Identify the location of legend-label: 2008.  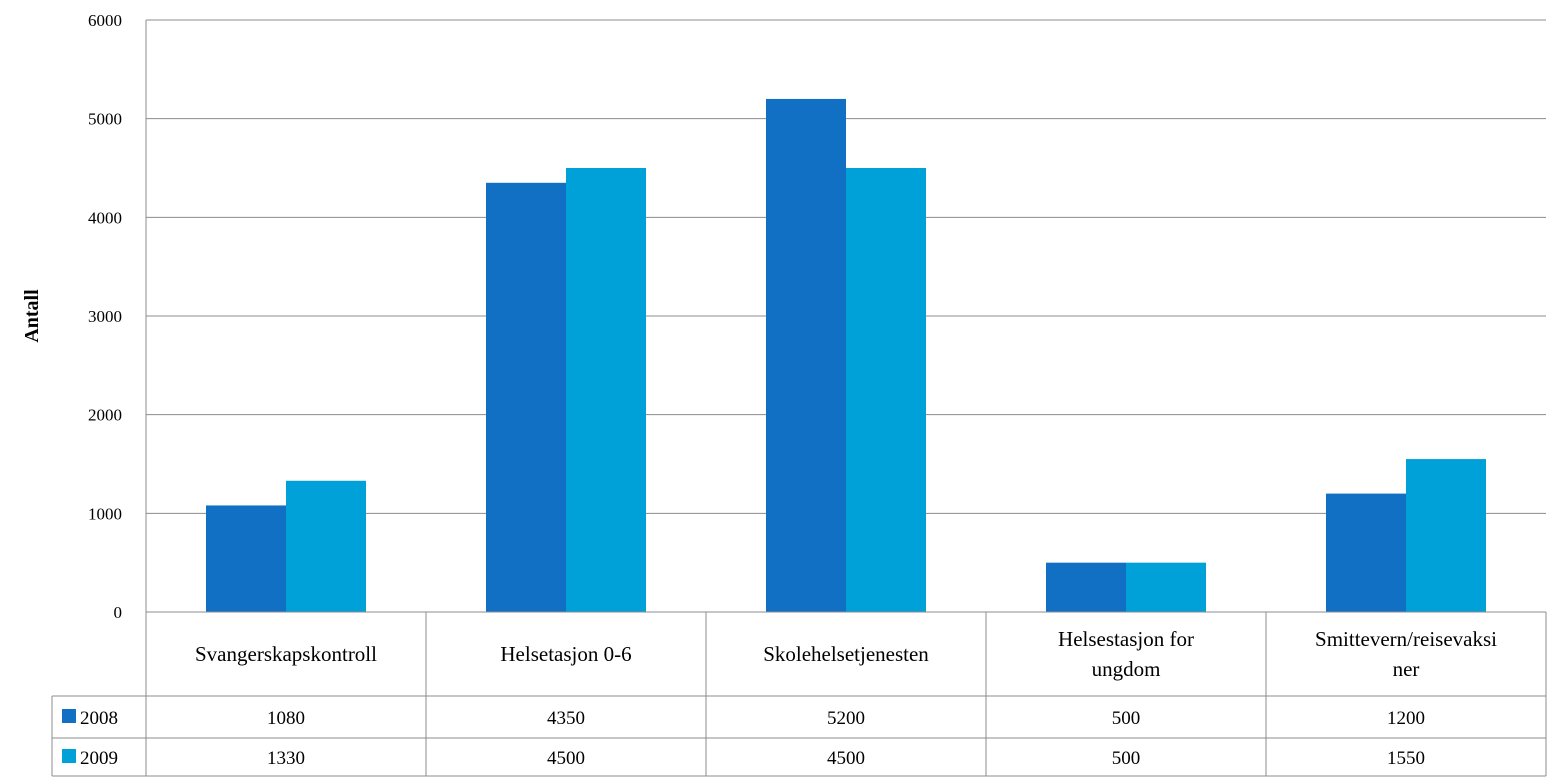
(99, 718).